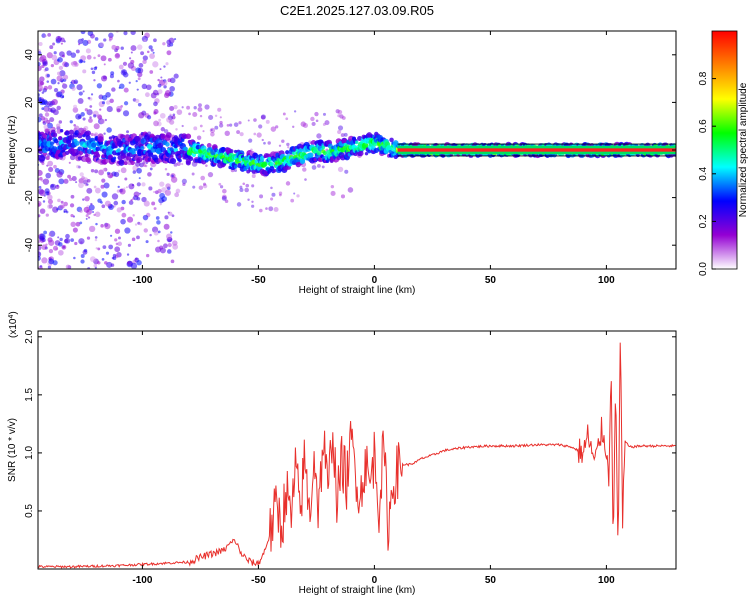 This screenshot has height=600, width=750. Describe the element at coordinates (258, 580) in the screenshot. I see `snr-x-tick-label: -50` at that location.